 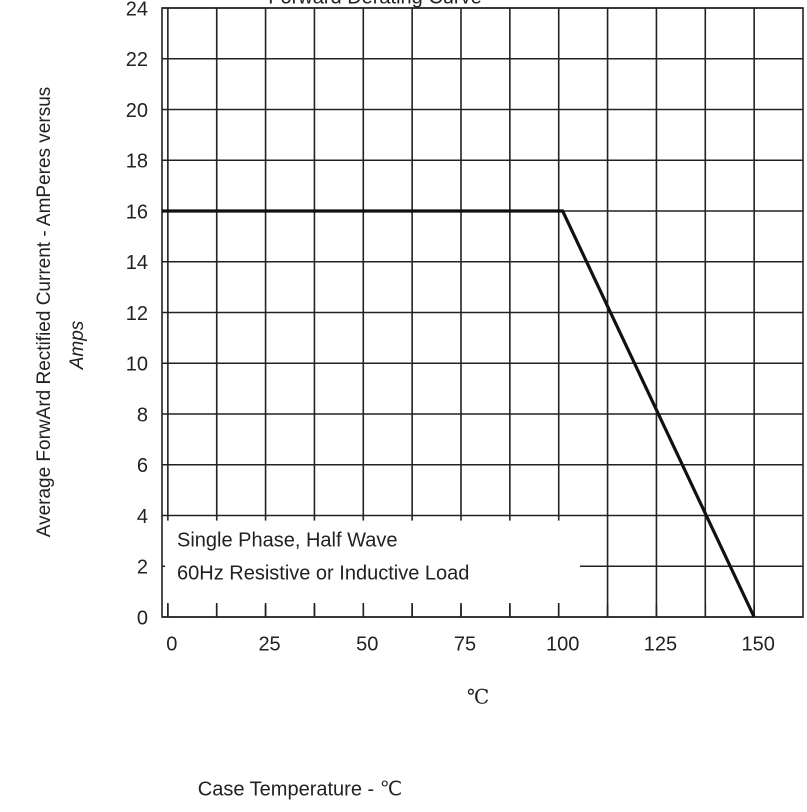 What do you see at coordinates (142, 415) in the screenshot?
I see `y-tick-label: 8` at bounding box center [142, 415].